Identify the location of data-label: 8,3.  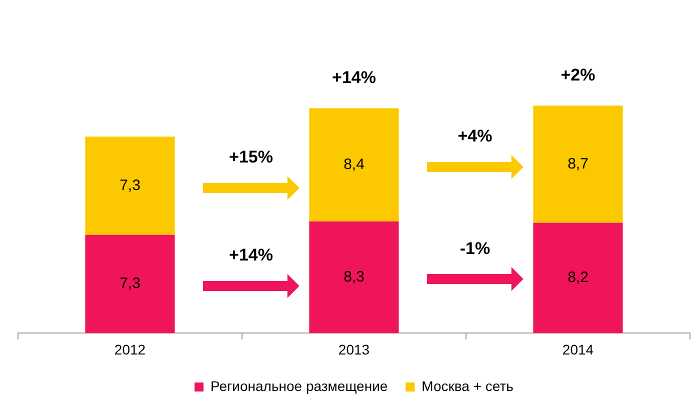
(354, 277).